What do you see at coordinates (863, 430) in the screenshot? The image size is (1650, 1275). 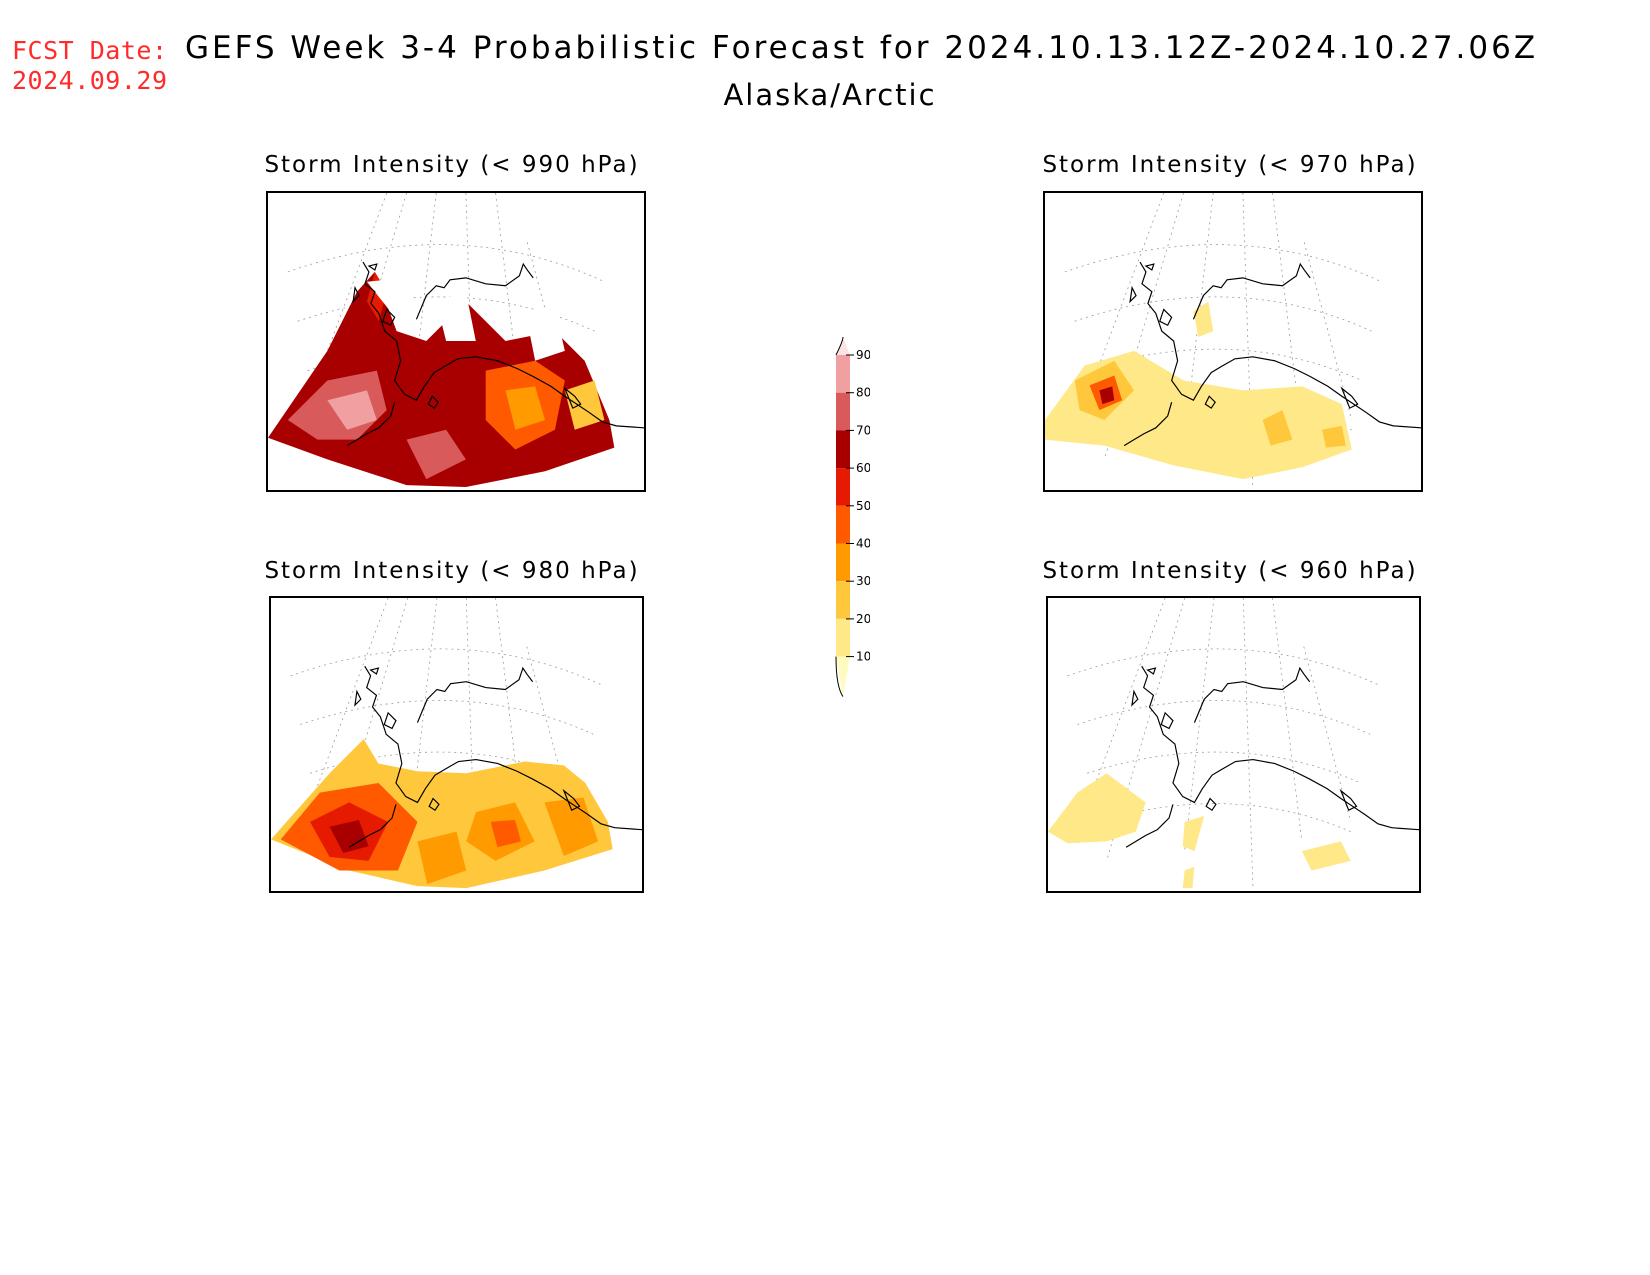 I see `colorbar-tick-label: 70` at bounding box center [863, 430].